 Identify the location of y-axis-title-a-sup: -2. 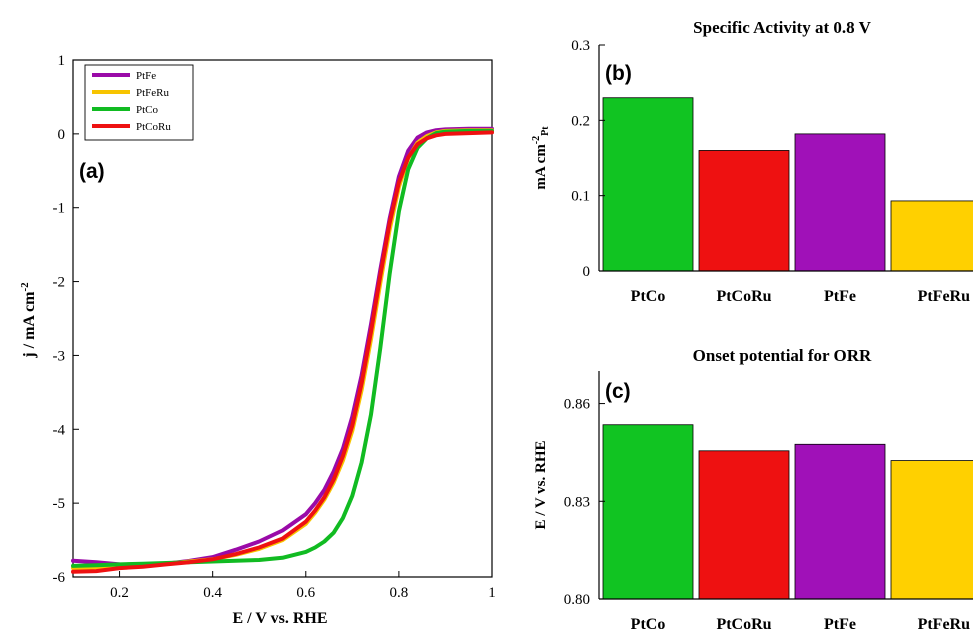
(25, 287).